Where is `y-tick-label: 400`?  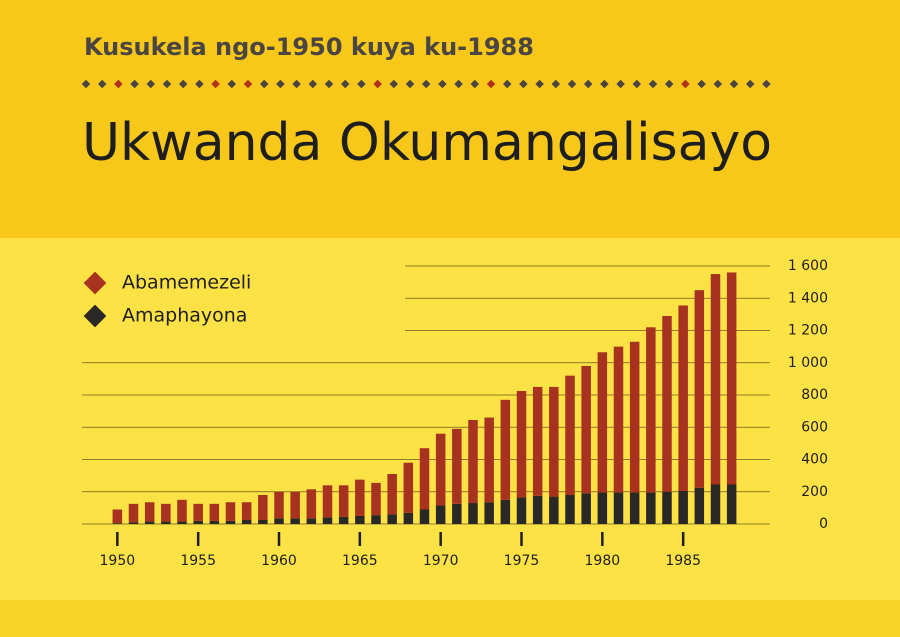 y-tick-label: 400 is located at coordinates (814, 460).